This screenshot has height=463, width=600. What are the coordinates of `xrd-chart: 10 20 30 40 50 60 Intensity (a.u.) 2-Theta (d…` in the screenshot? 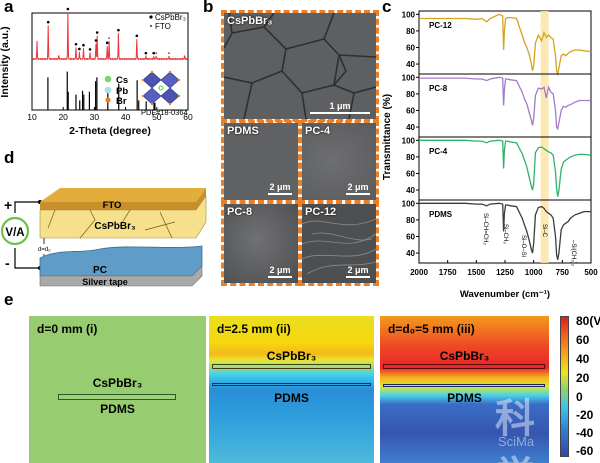 It's located at (96, 72).